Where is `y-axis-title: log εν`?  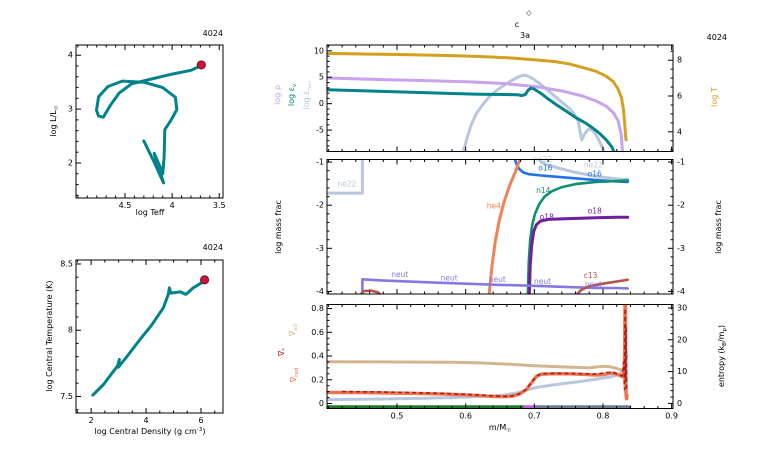 y-axis-title: log εν is located at coordinates (292, 95).